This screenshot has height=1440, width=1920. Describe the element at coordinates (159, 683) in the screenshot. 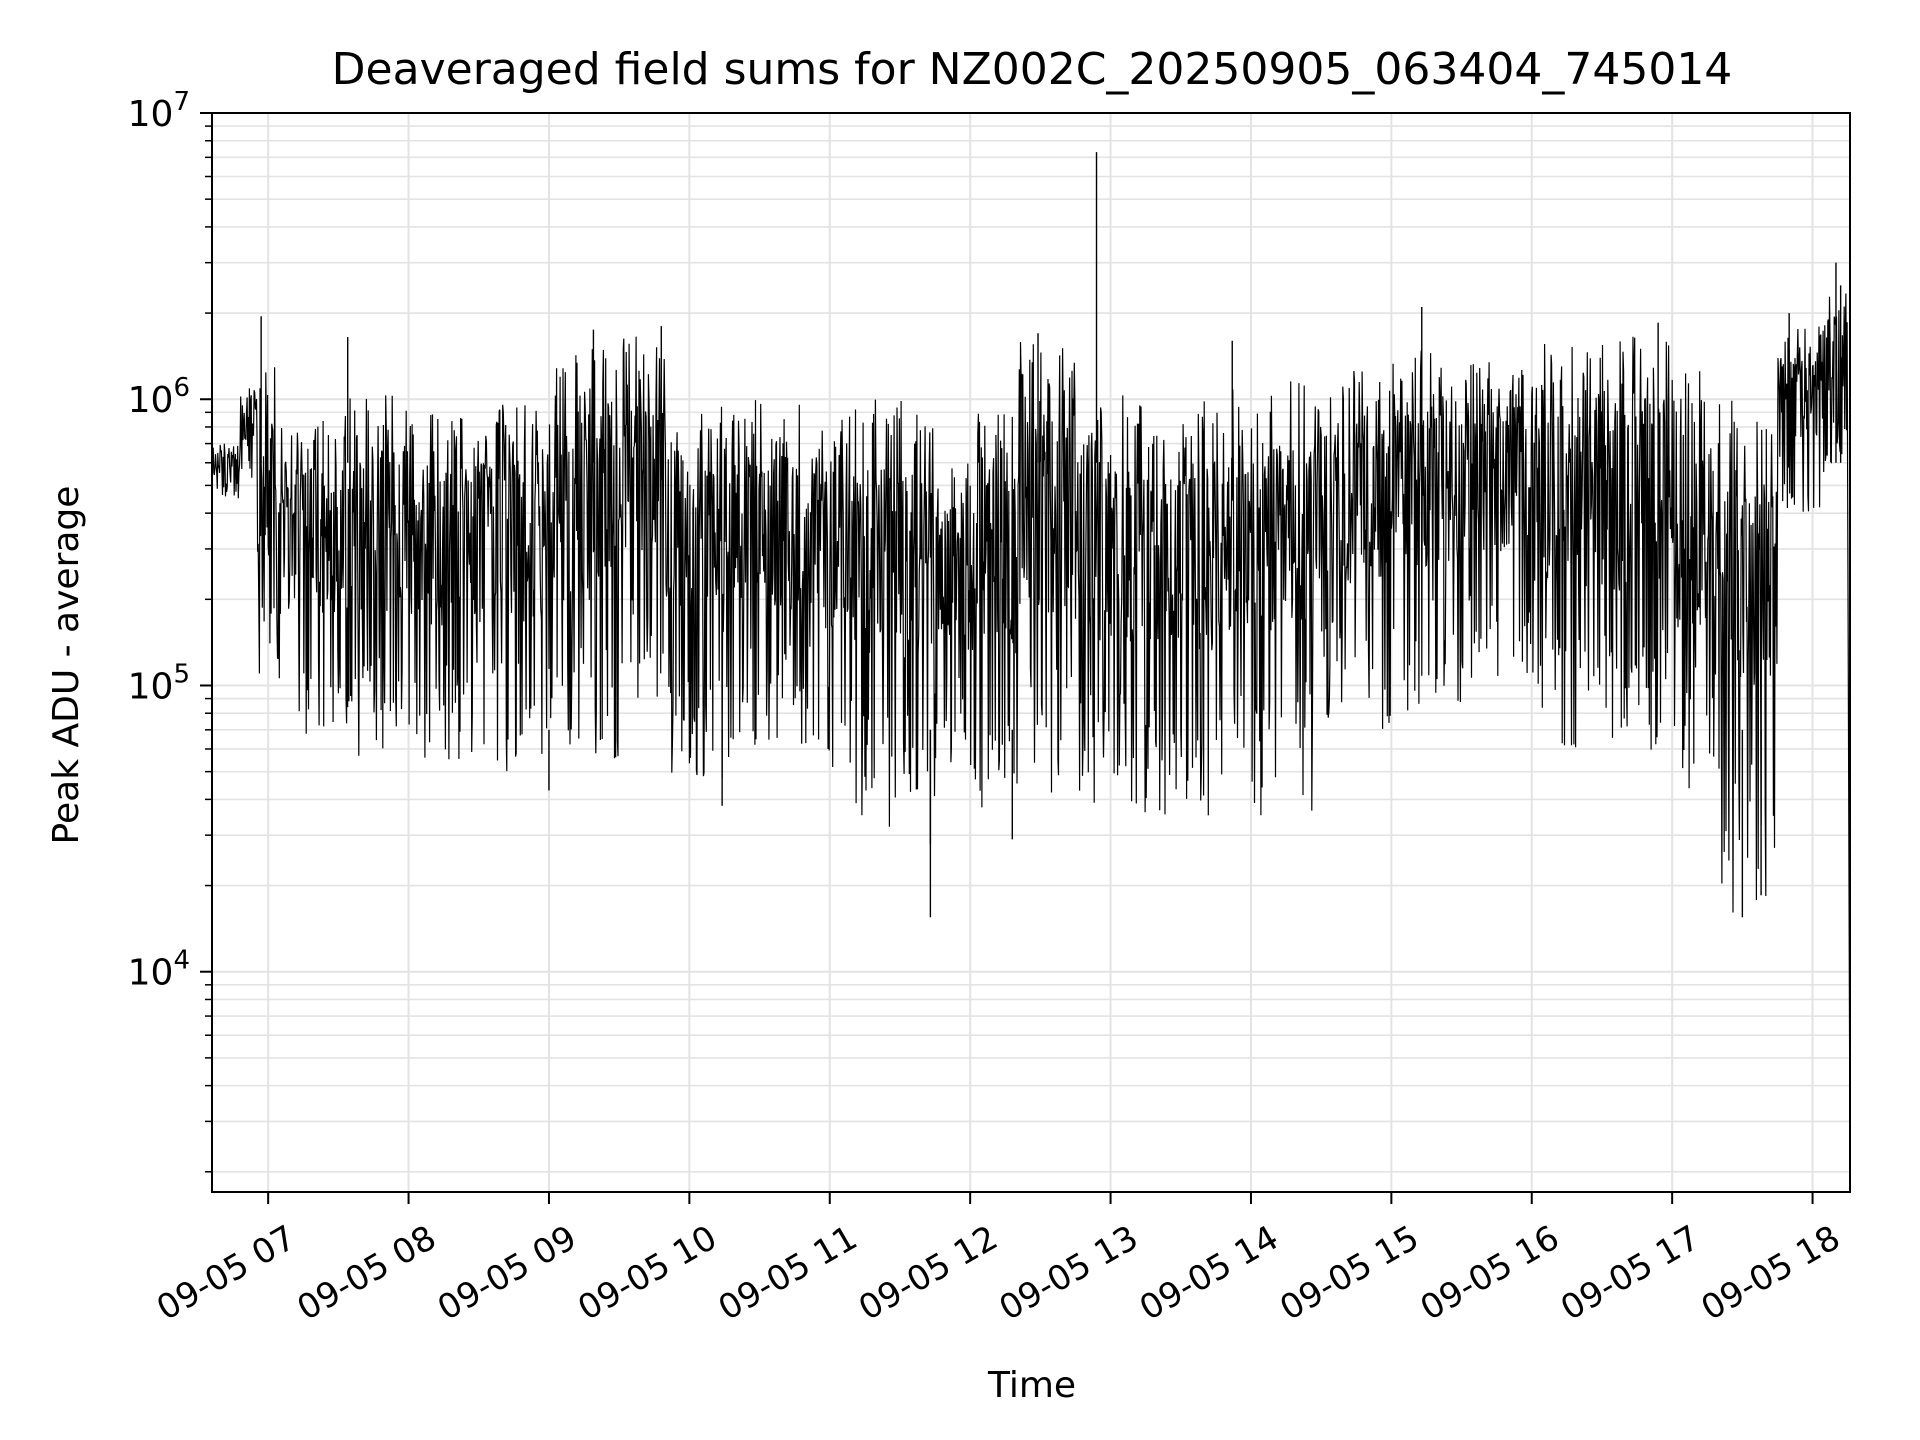

I see `y-tick-label: 10⁵` at that location.